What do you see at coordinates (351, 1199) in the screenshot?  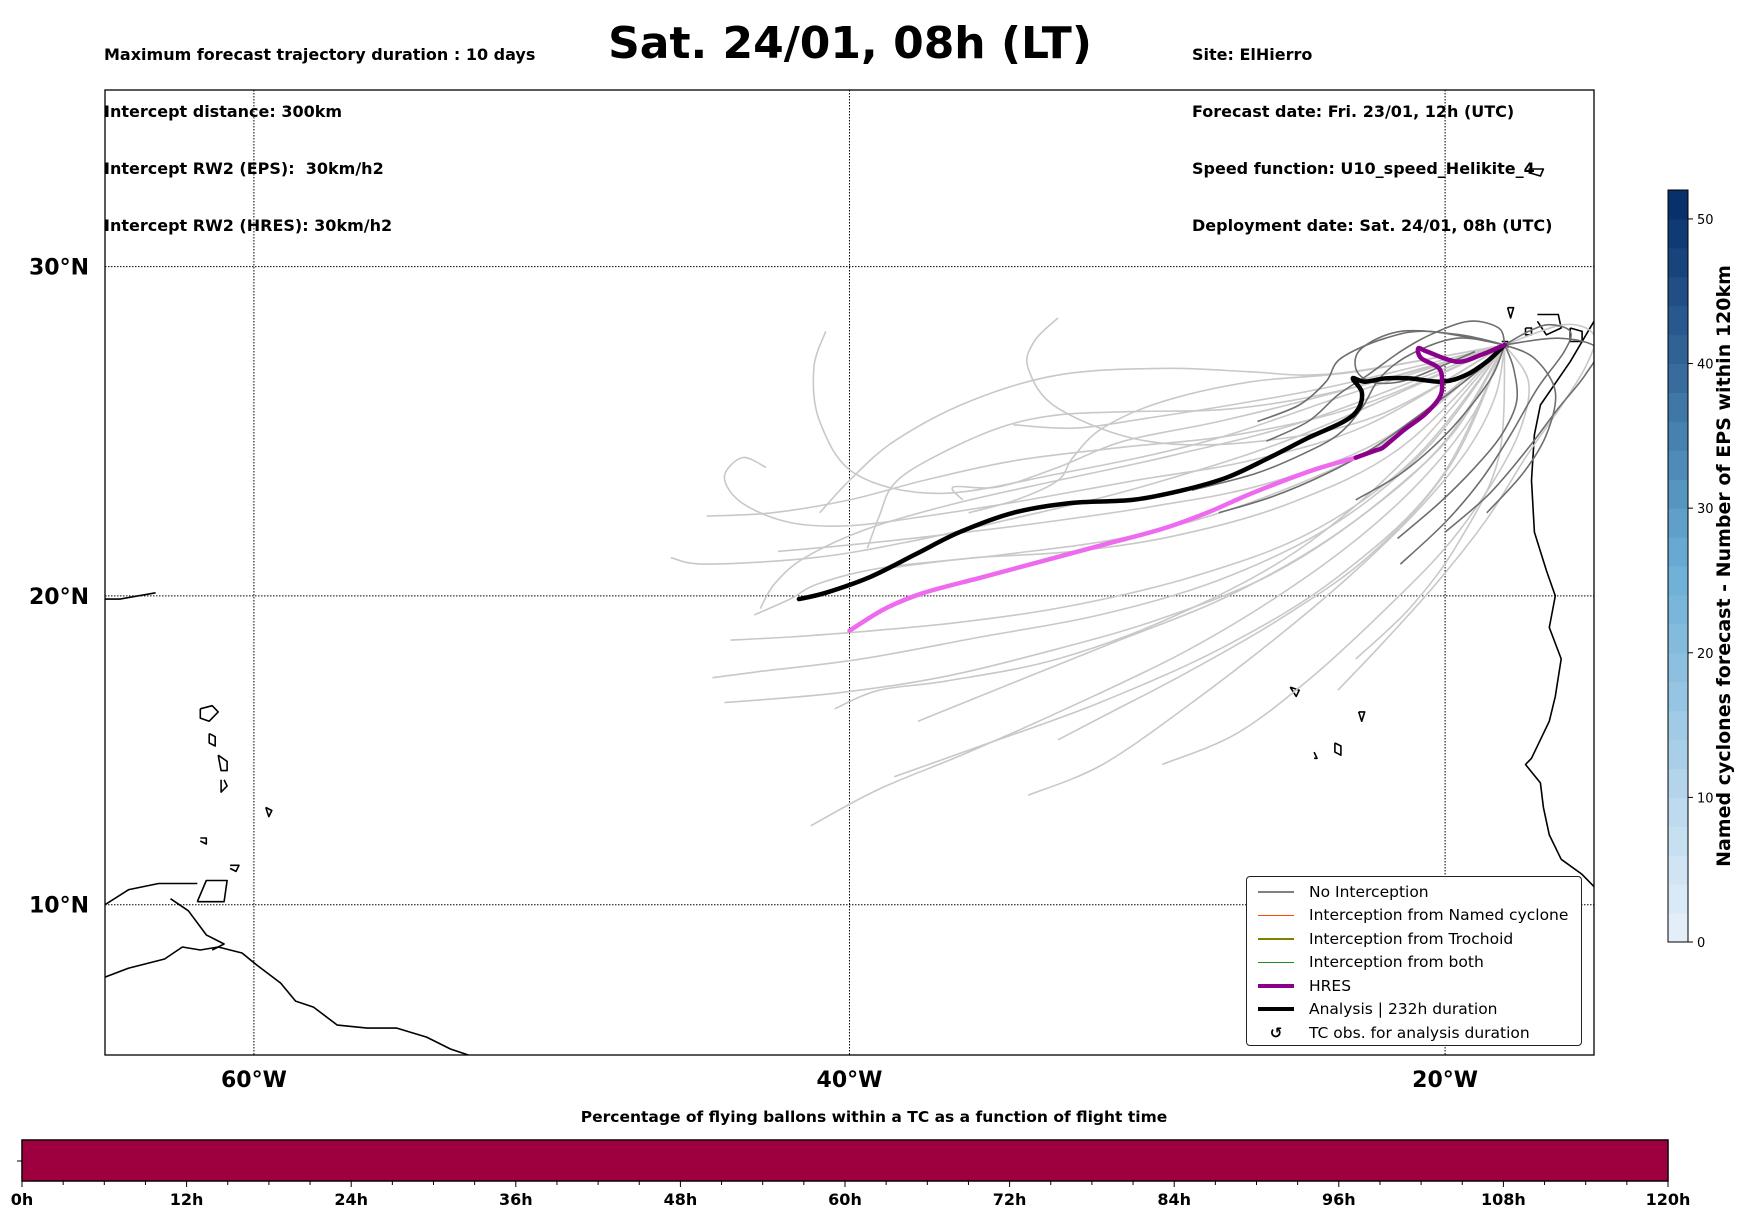 I see `timeline-tick-label: 24h` at bounding box center [351, 1199].